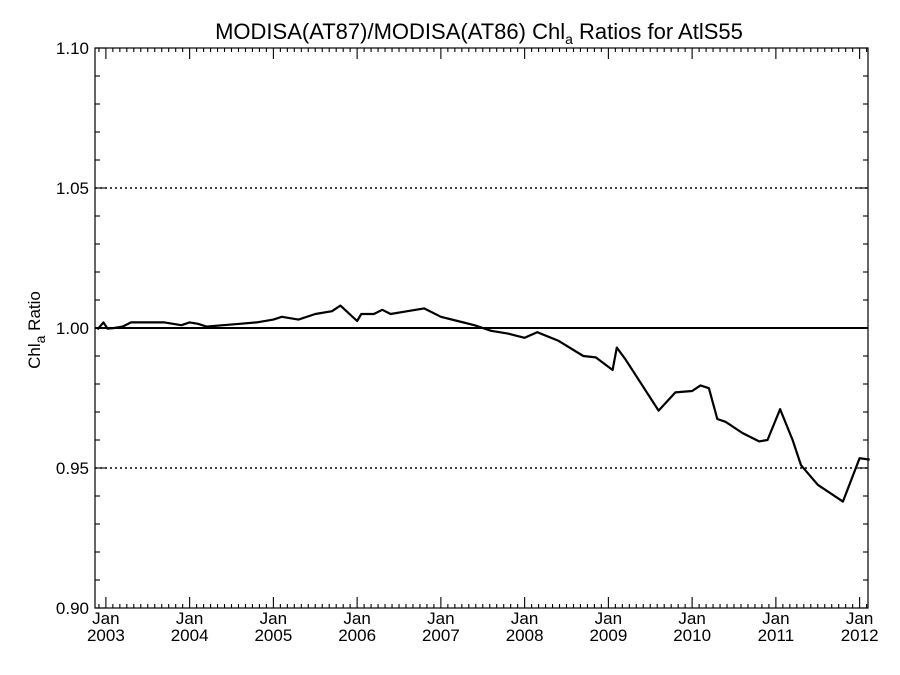 The height and width of the screenshot is (675, 900). I want to click on x-tick-year-label: 2012, so click(860, 635).